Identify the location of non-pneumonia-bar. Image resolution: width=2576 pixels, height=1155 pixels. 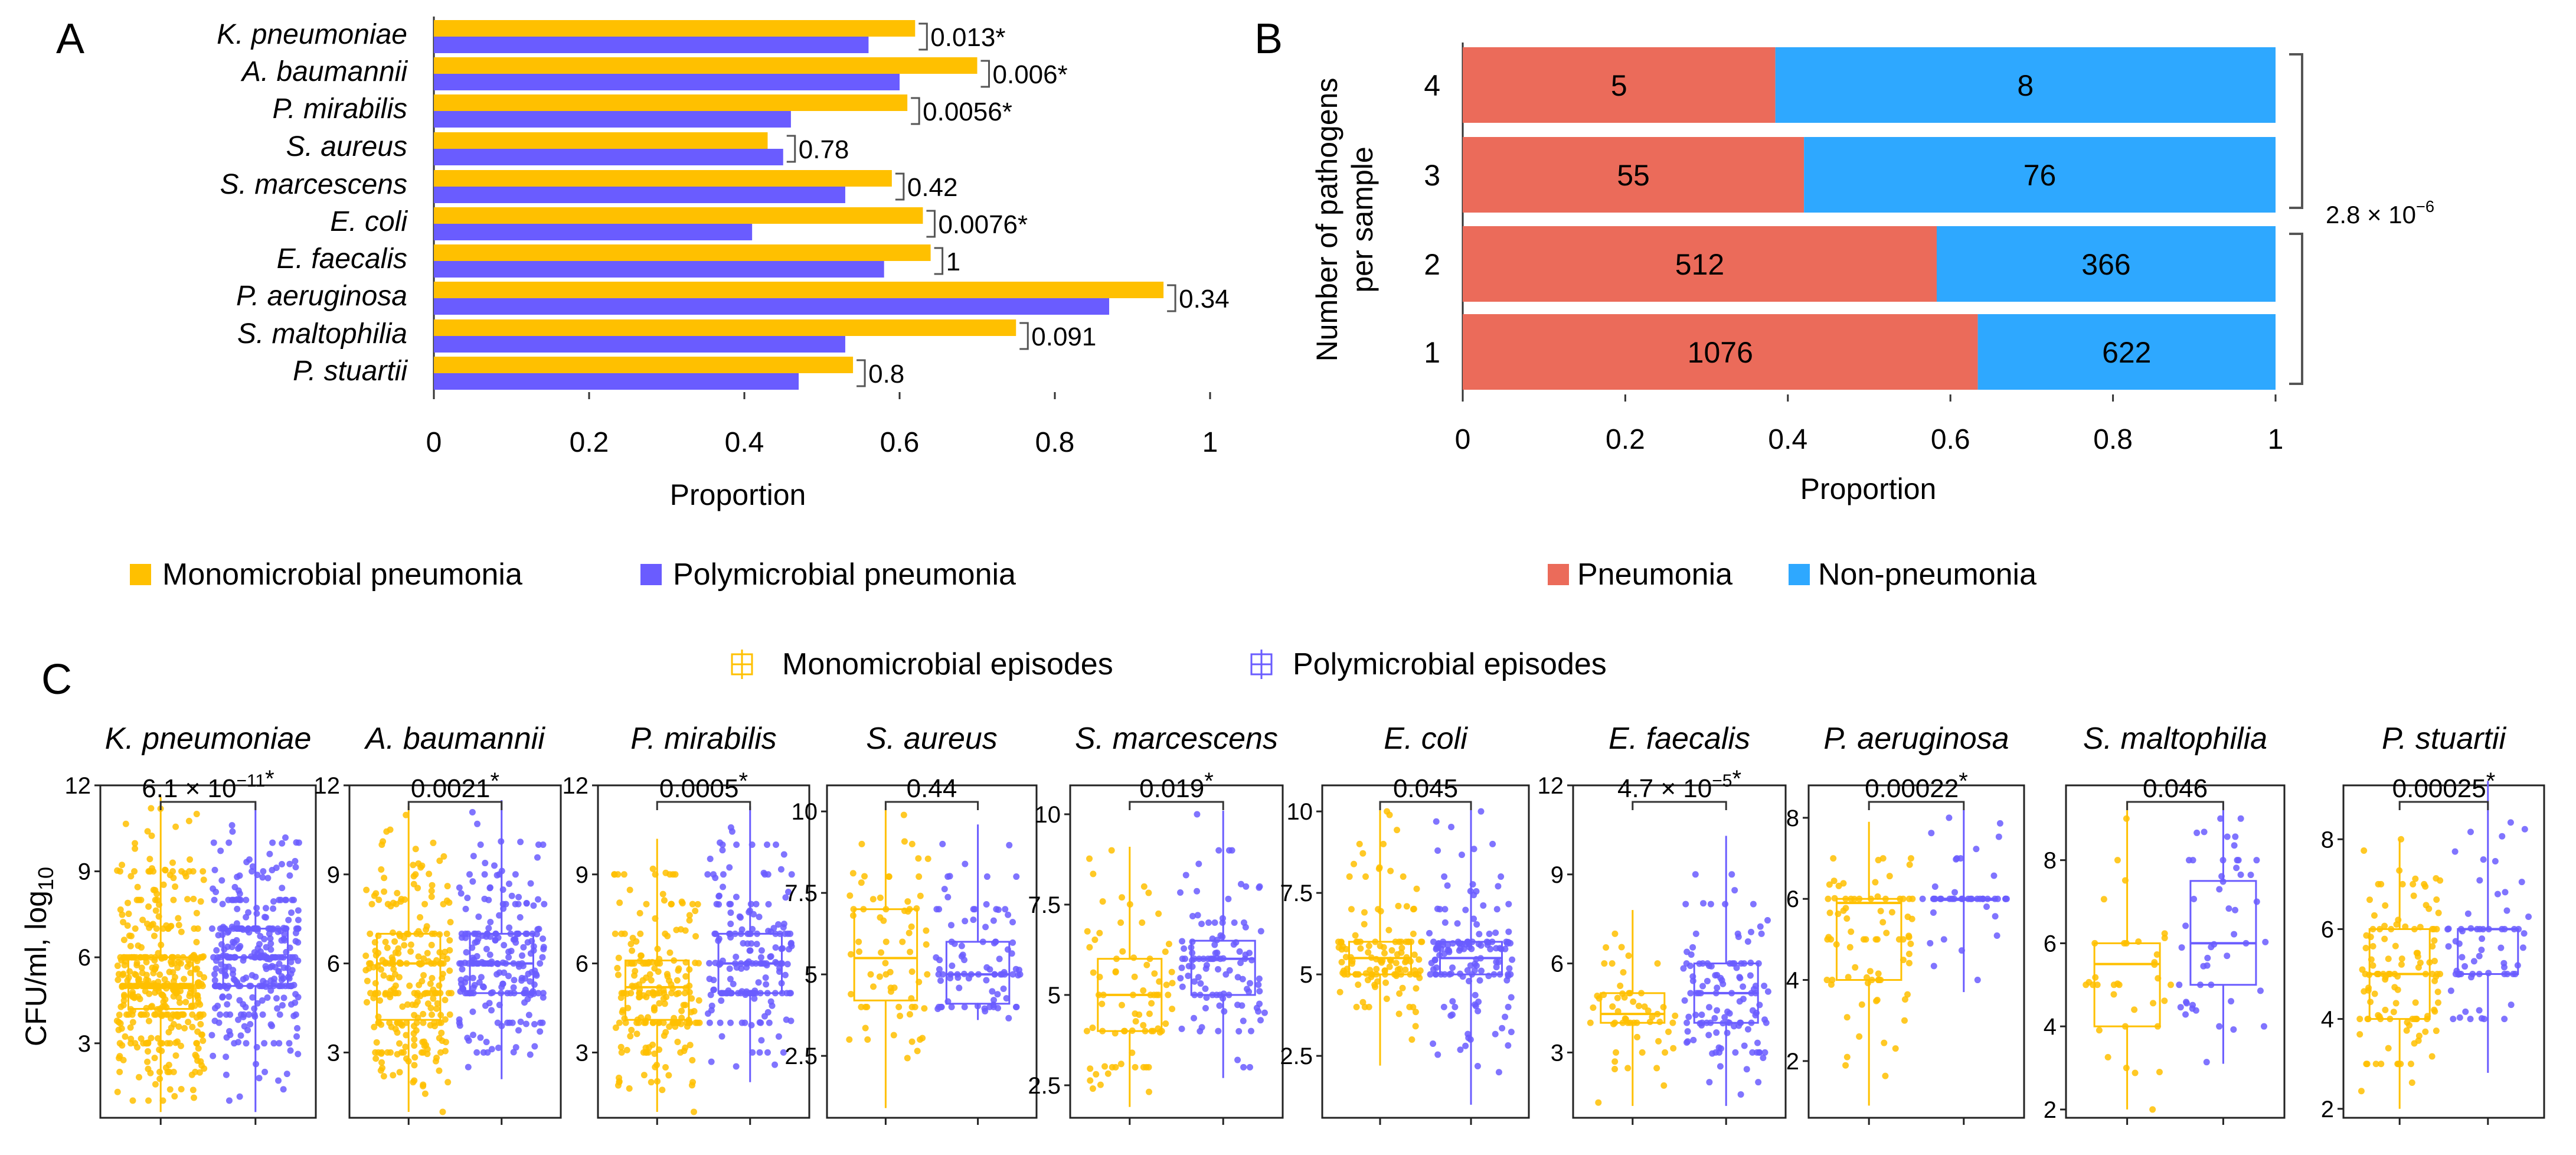
(2126, 352).